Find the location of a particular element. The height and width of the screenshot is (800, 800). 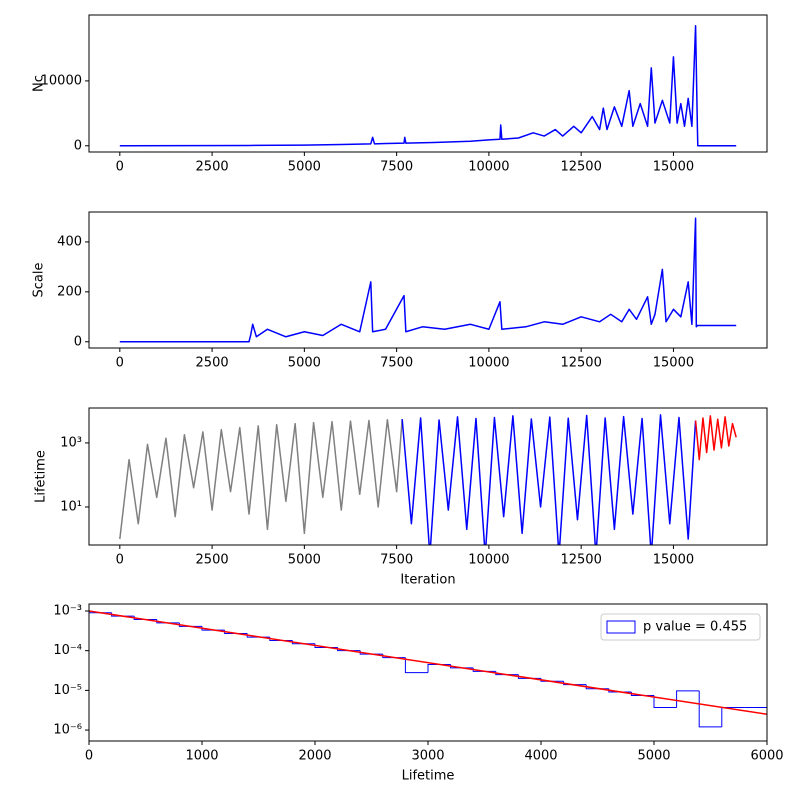

y-tick-label: 10³ is located at coordinates (71, 442).